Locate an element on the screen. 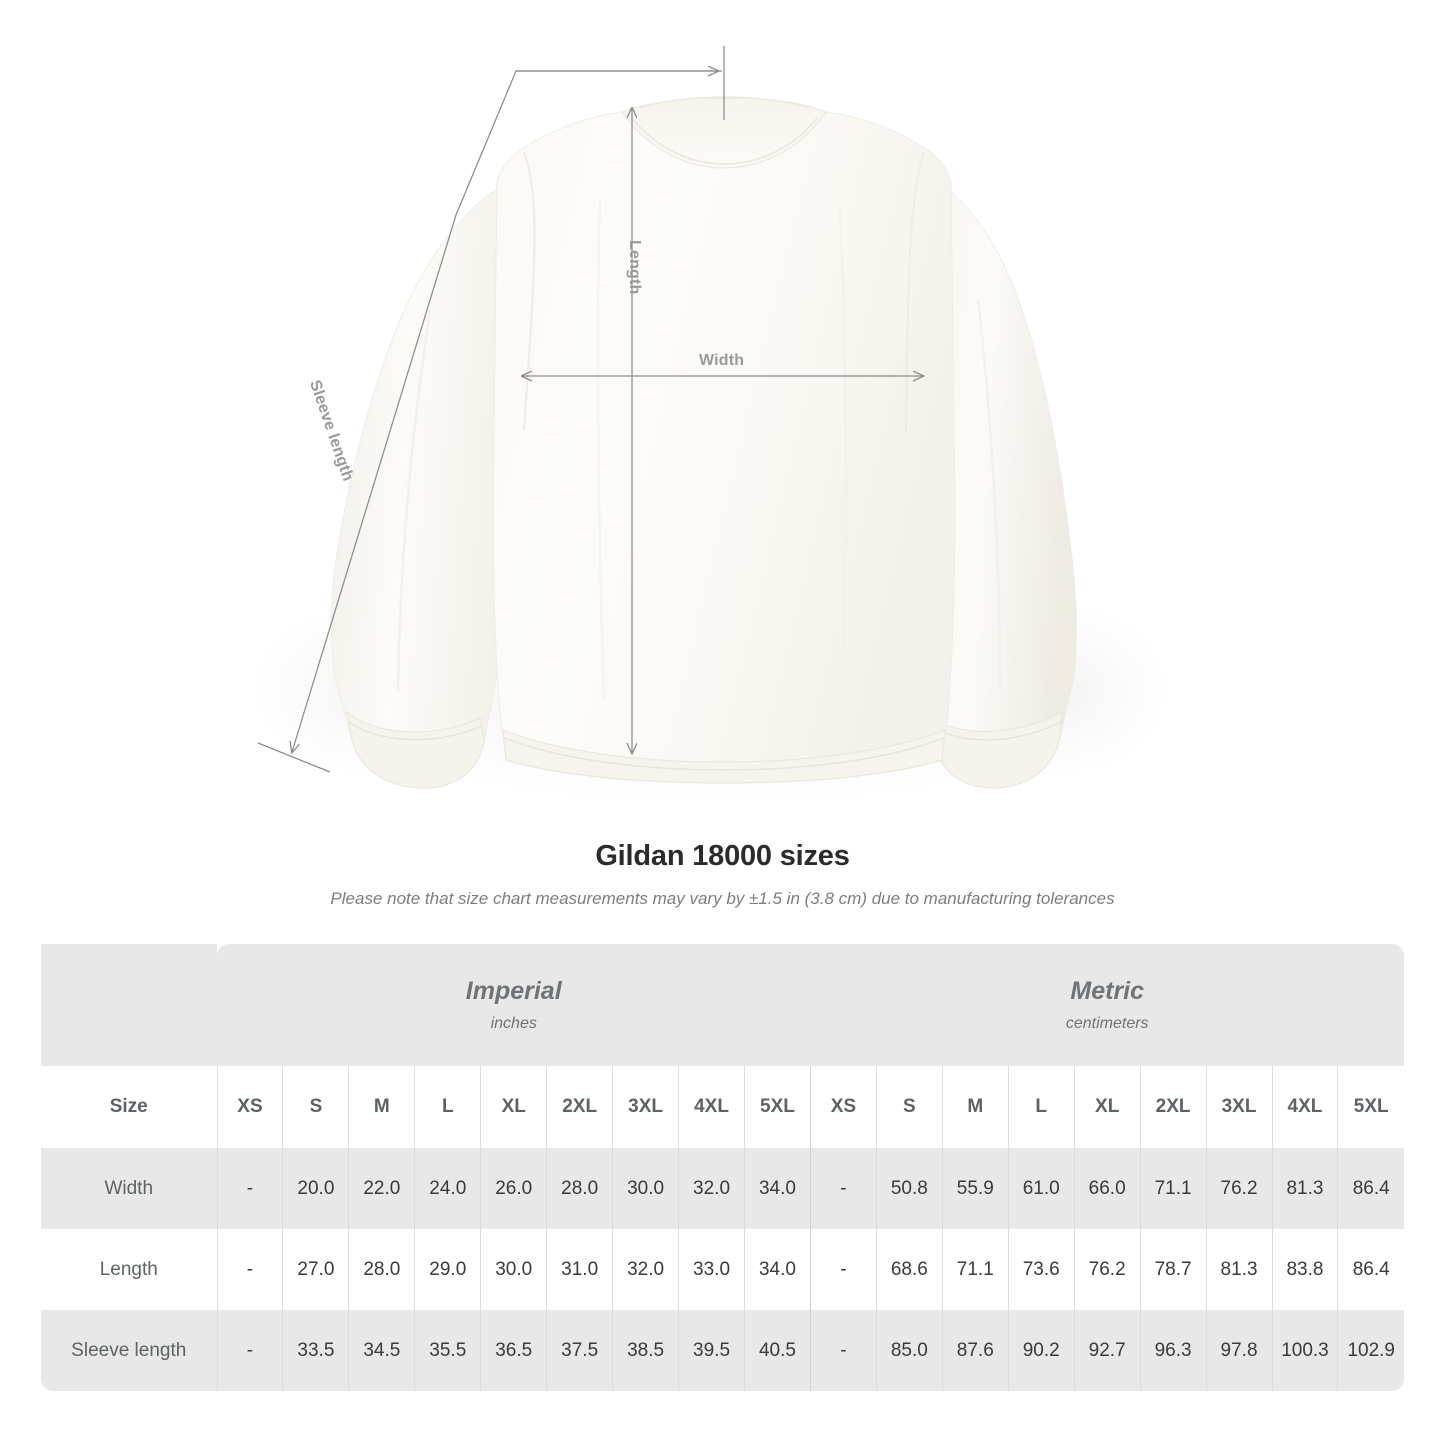 The width and height of the screenshot is (1445, 1445). cell-length-metric-5xl: 86.4 is located at coordinates (1370, 1269).